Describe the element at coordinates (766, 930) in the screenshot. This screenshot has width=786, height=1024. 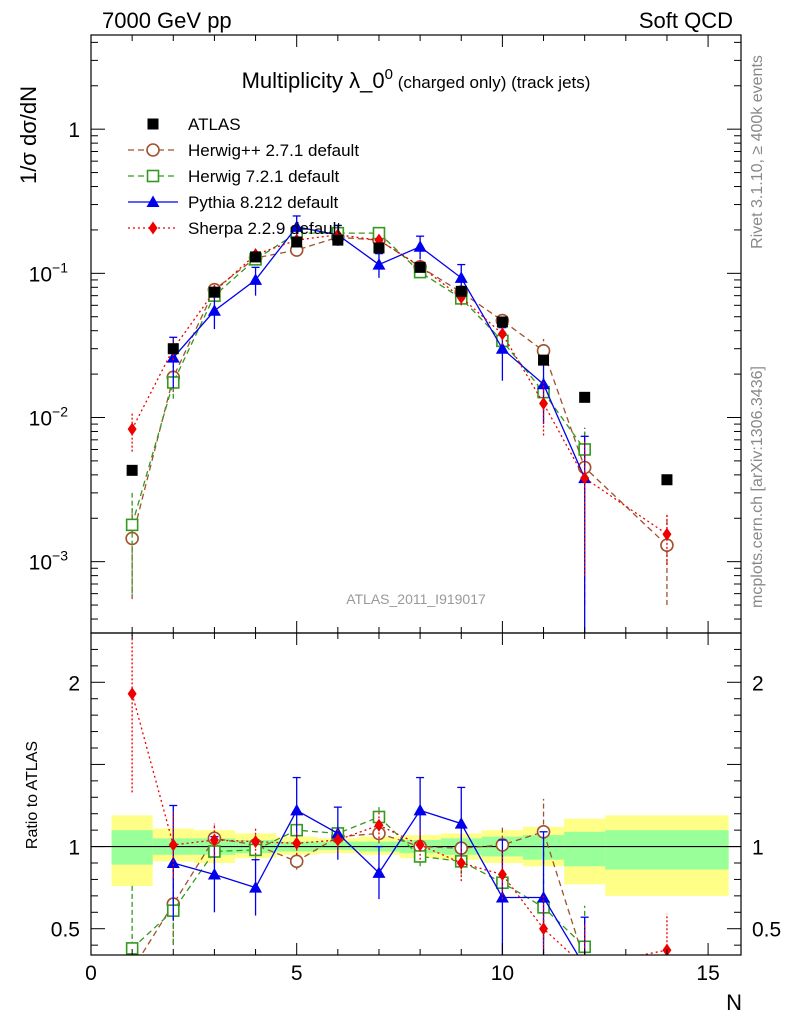
I see `ratio-y-tick-label-right: 0.5` at that location.